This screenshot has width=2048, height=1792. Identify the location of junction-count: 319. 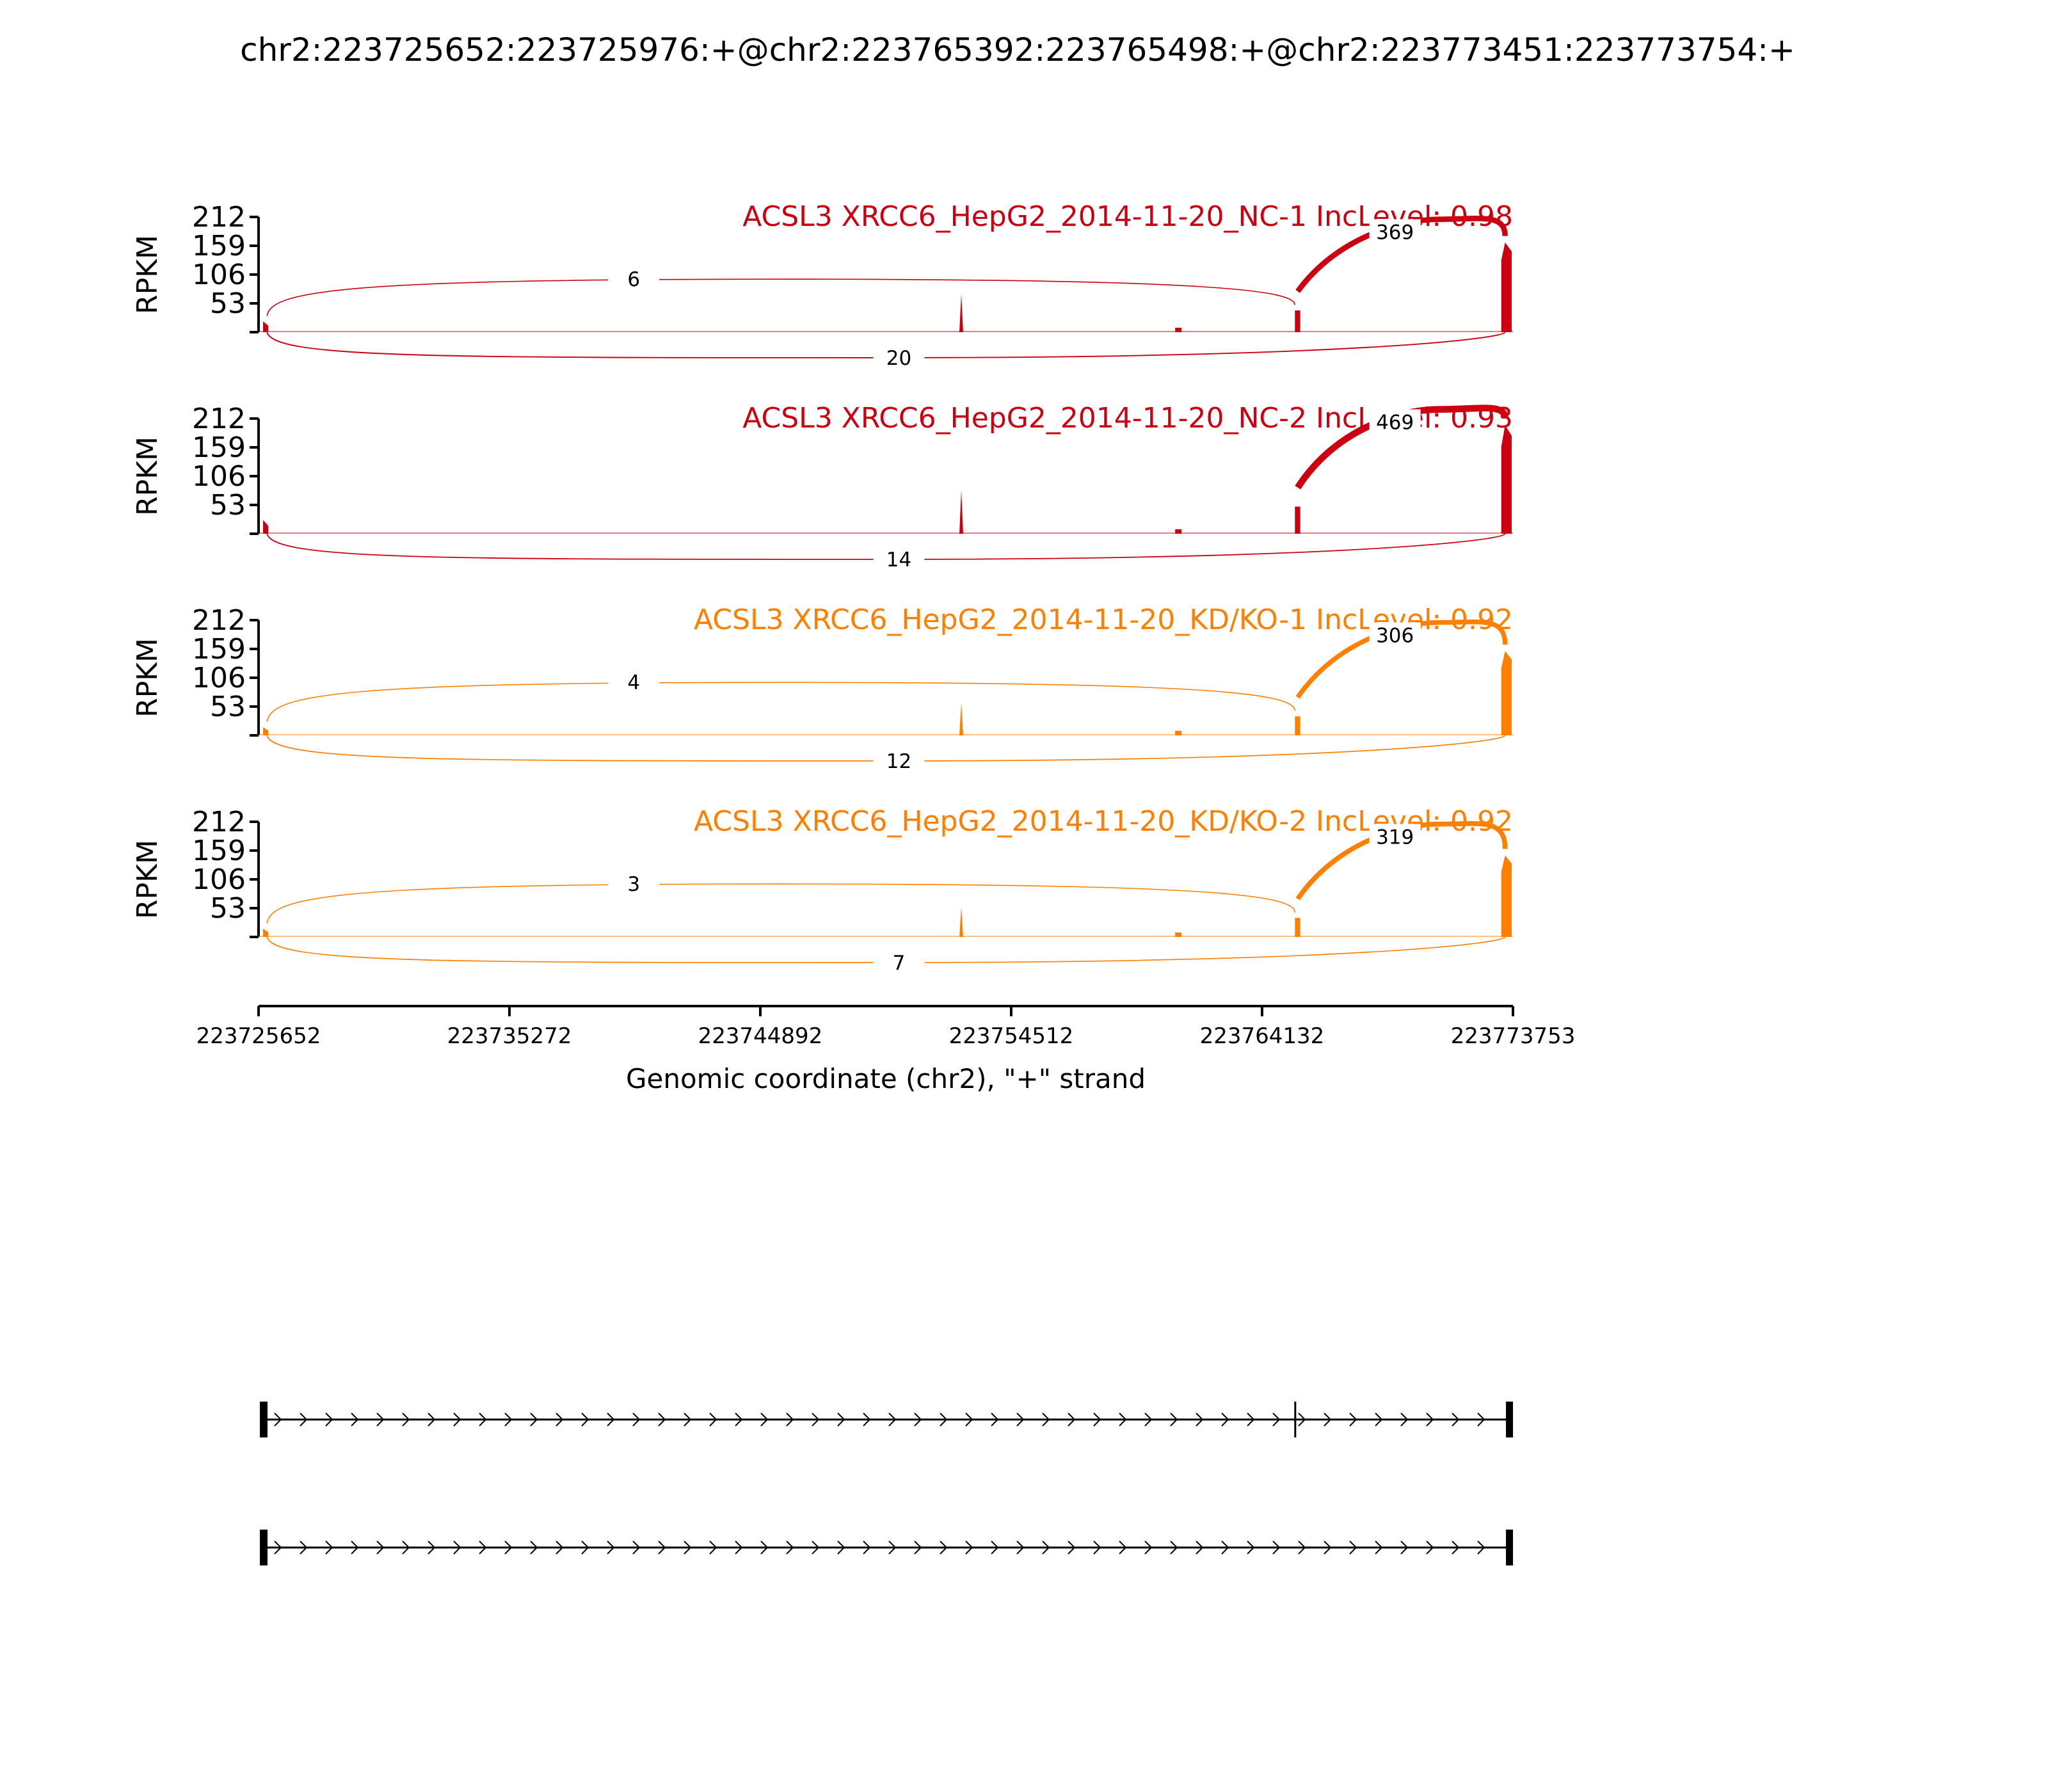
(1395, 837).